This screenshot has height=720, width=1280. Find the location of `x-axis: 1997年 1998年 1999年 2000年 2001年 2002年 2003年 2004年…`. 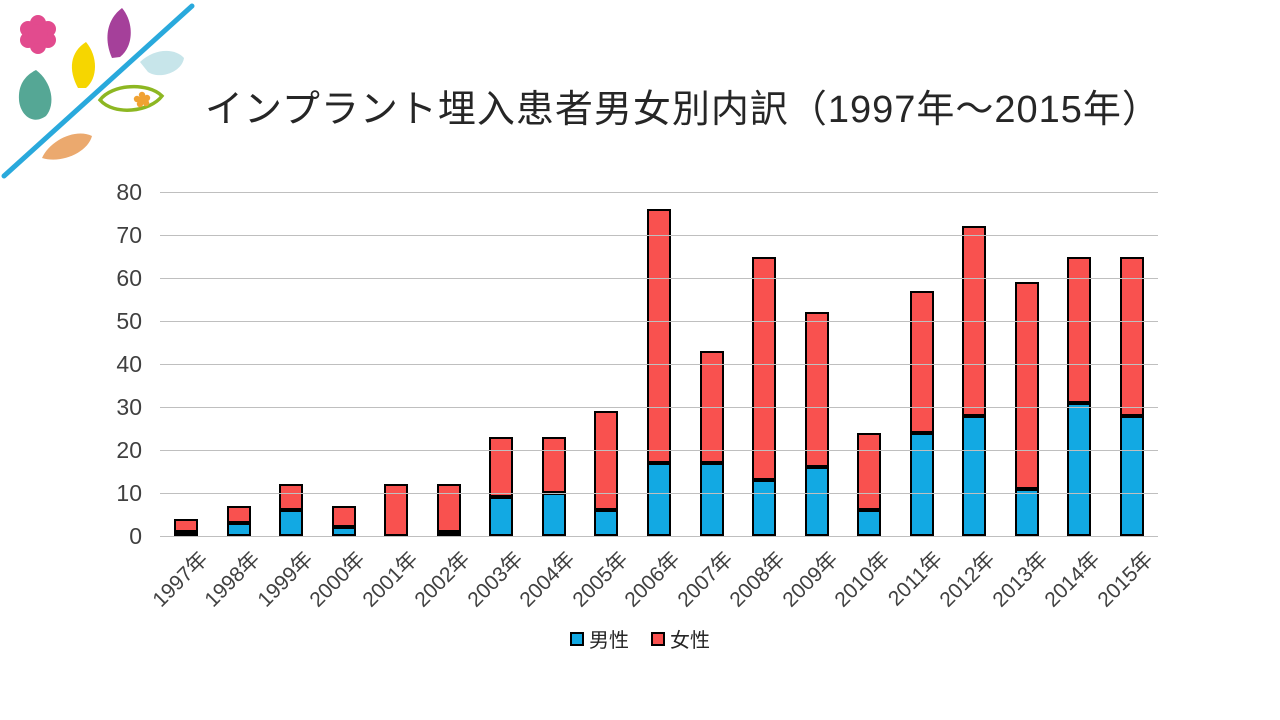

x-axis: 1997年 1998年 1999年 2000年 2001年 2002年 2003年 2004年… is located at coordinates (653, 587).